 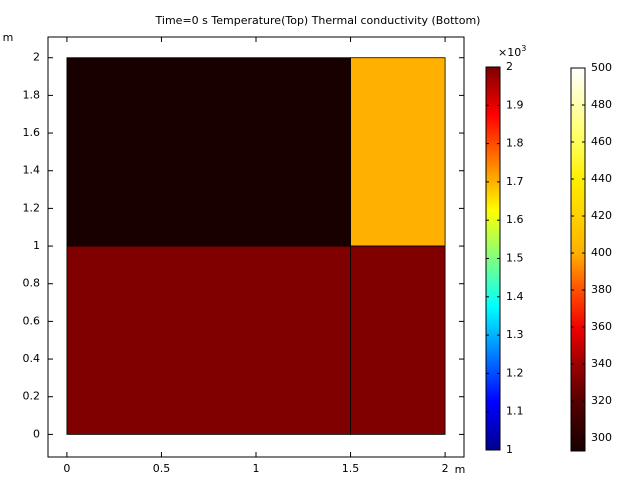 I want to click on colorbar-tick-label: 300, so click(x=601, y=437).